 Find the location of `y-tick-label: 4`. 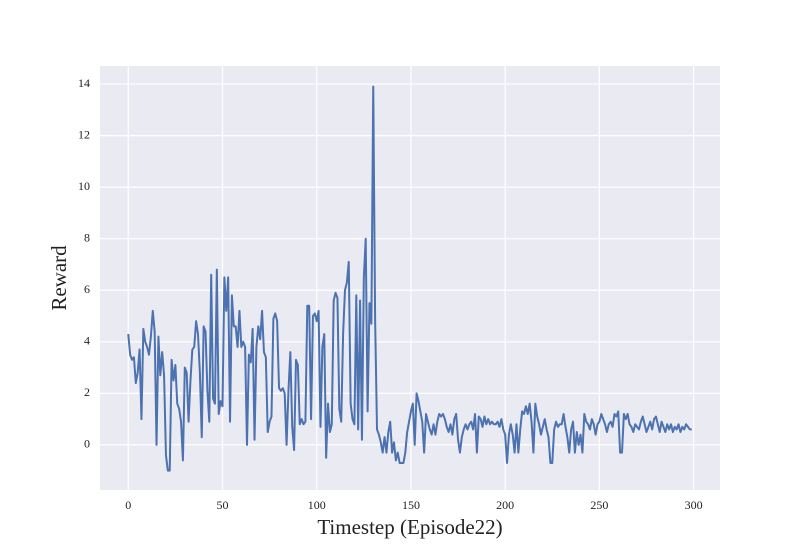

y-tick-label: 4 is located at coordinates (87, 341).